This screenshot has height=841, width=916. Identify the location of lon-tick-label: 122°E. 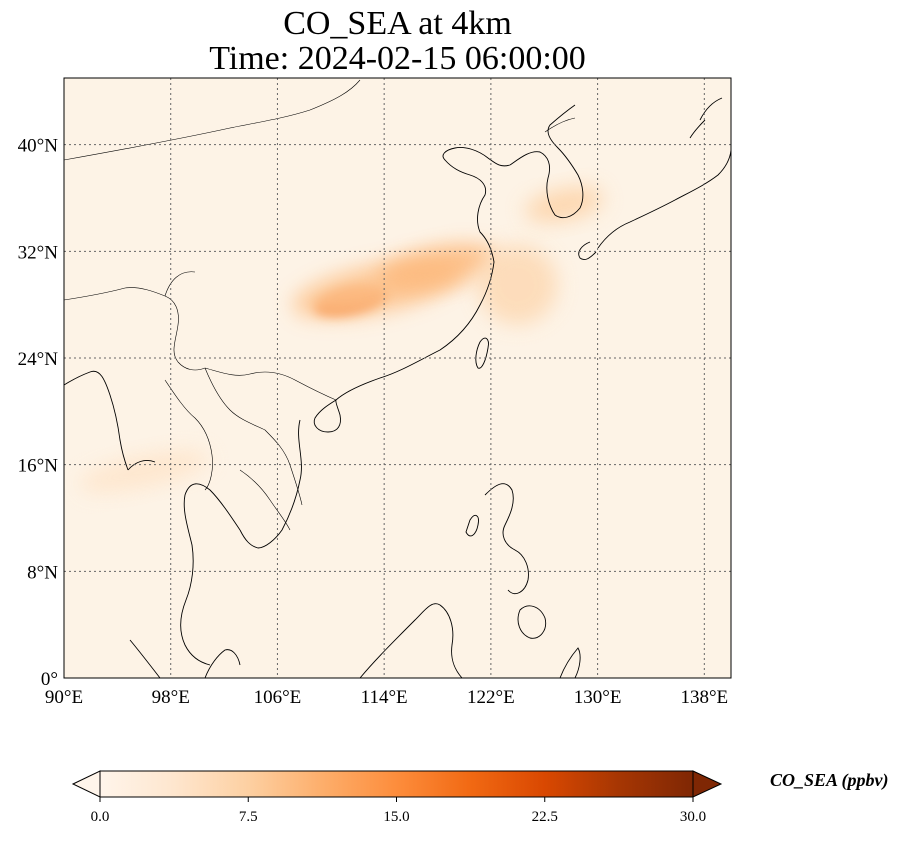
(491, 697).